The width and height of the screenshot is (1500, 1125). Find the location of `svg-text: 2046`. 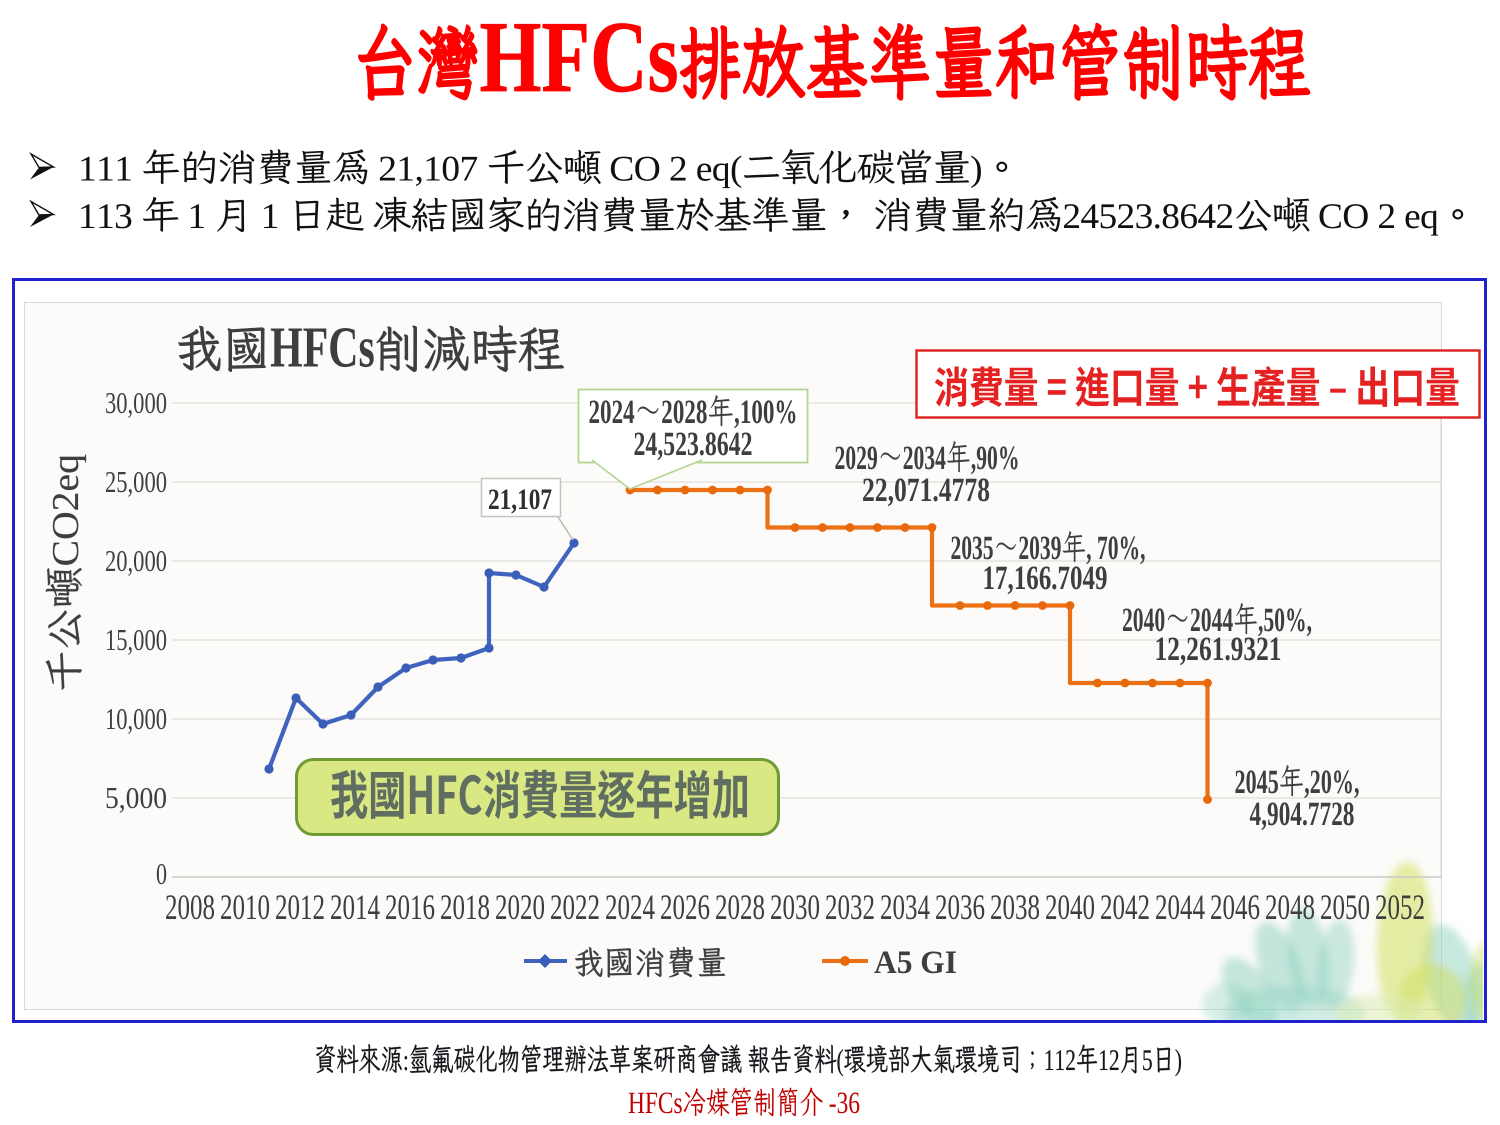

svg-text: 2046 is located at coordinates (1235, 907).